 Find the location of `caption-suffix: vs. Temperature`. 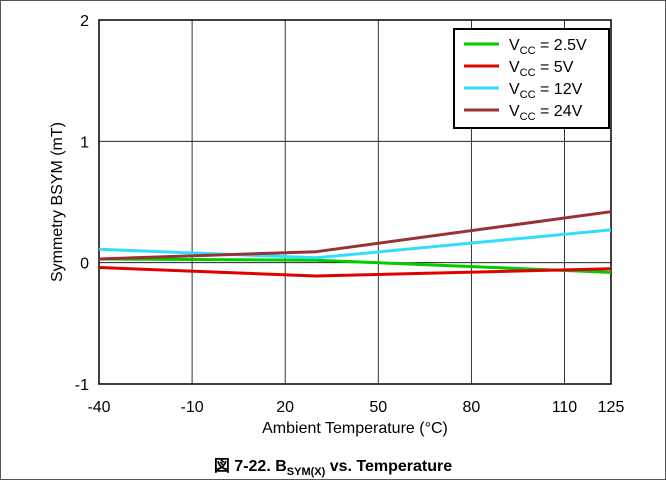

caption-suffix: vs. Temperature is located at coordinates (389, 466).